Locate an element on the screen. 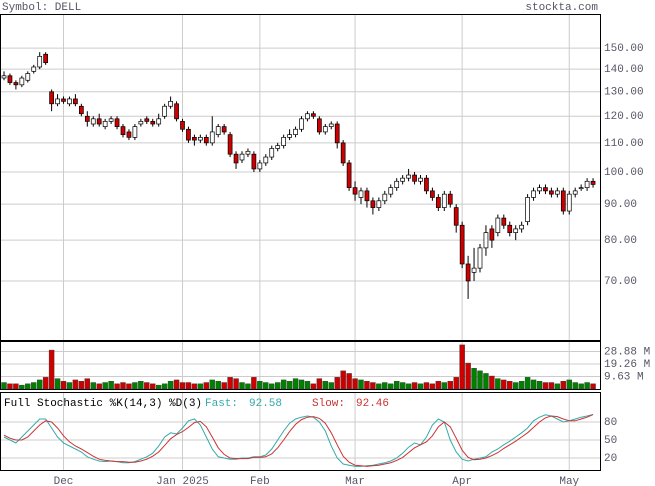 The width and height of the screenshot is (655, 486). y-tick-label: 150.00 is located at coordinates (624, 49).